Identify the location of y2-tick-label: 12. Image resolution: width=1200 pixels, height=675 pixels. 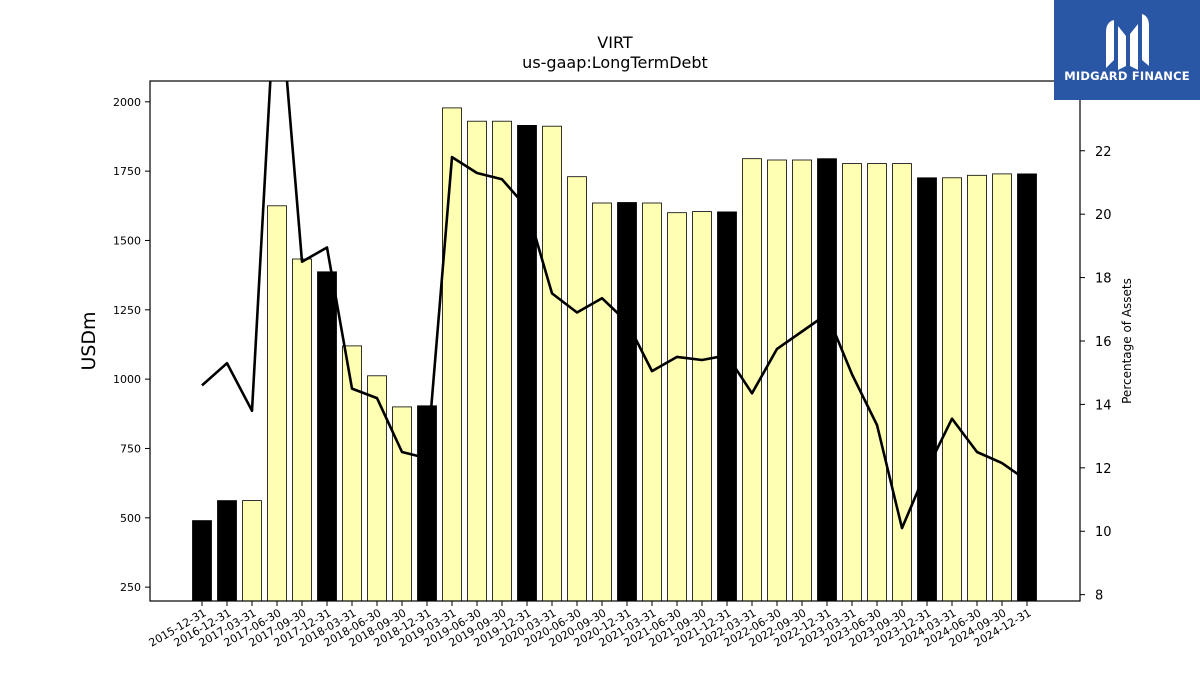
(1103, 469).